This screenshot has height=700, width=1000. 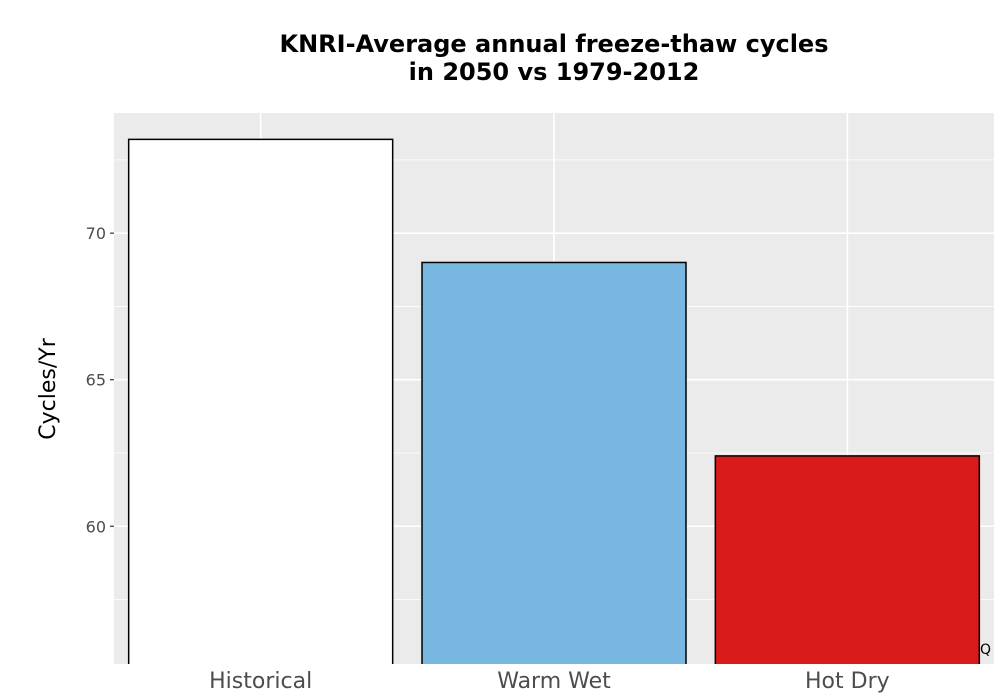 I want to click on chart-title-line-1: KNRI-Average annual freeze-thaw cycles, so click(x=554, y=44).